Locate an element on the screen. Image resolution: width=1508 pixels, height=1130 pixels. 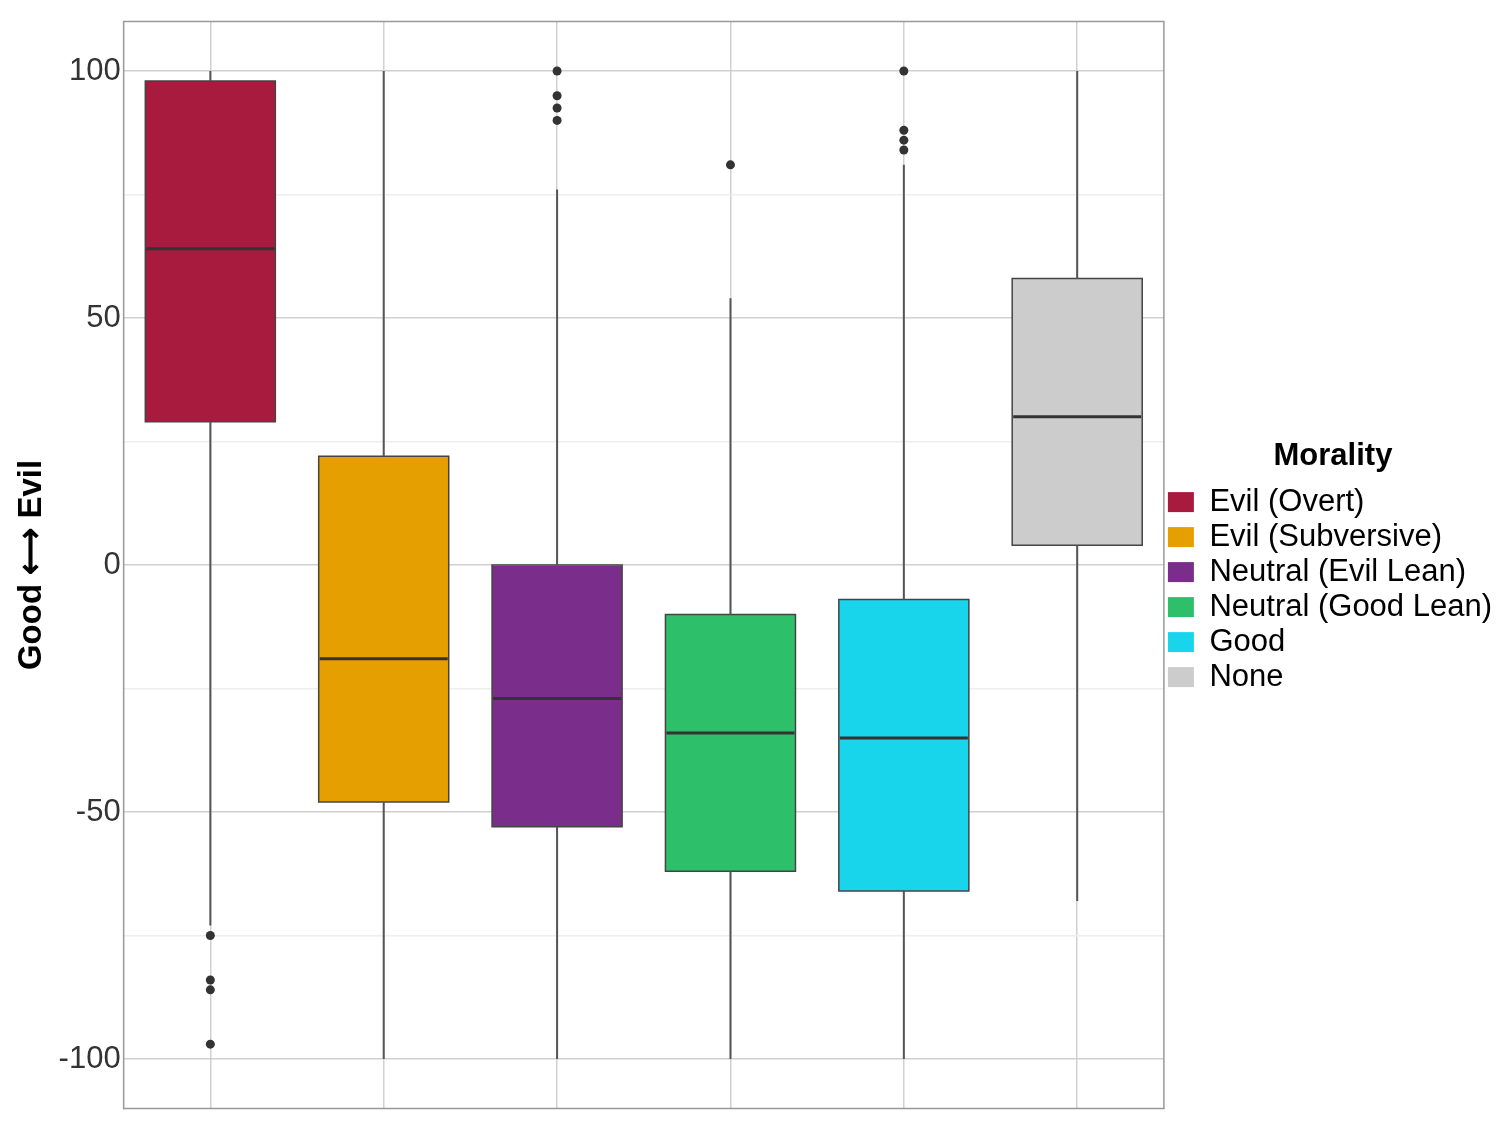
legend-label: Neutral (Evil Lean) is located at coordinates (1338, 570).